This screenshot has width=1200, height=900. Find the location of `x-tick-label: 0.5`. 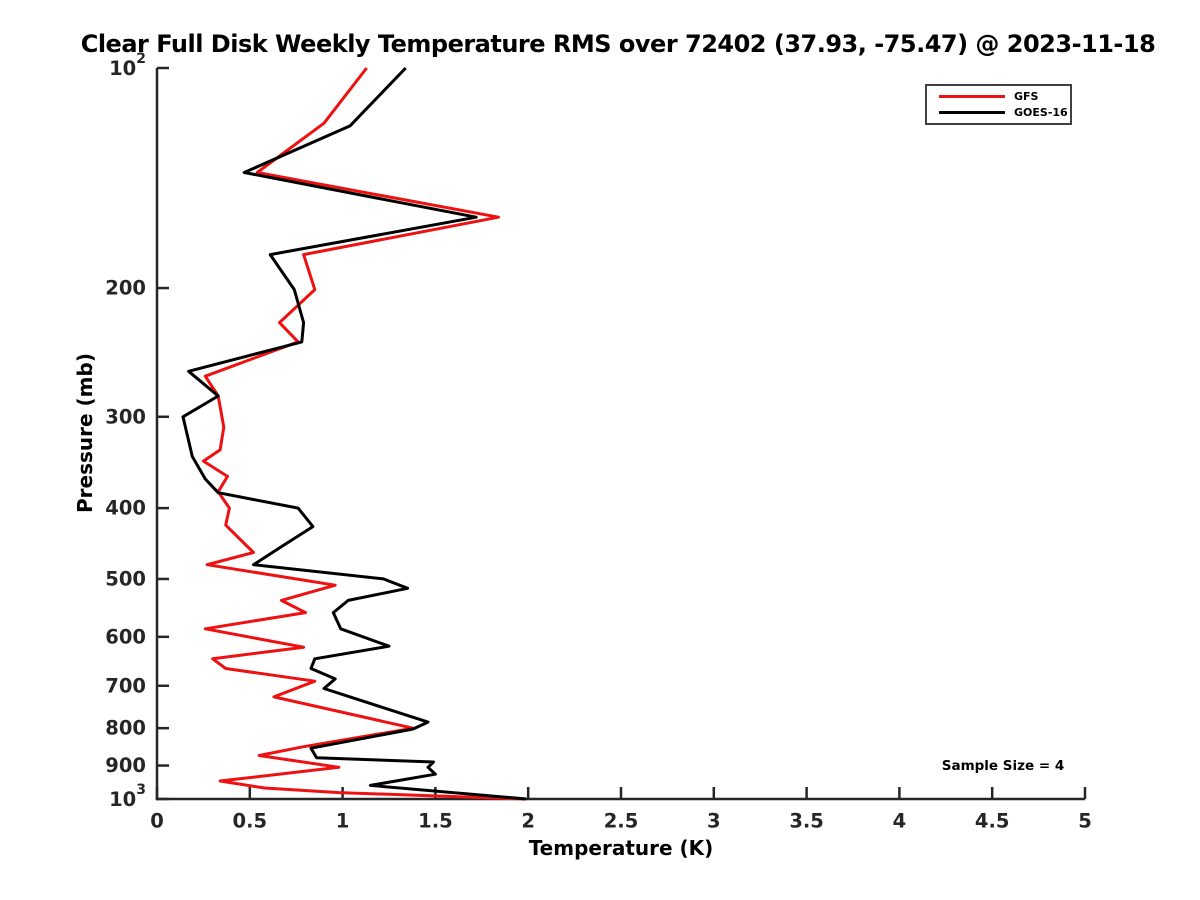

x-tick-label: 0.5 is located at coordinates (250, 820).